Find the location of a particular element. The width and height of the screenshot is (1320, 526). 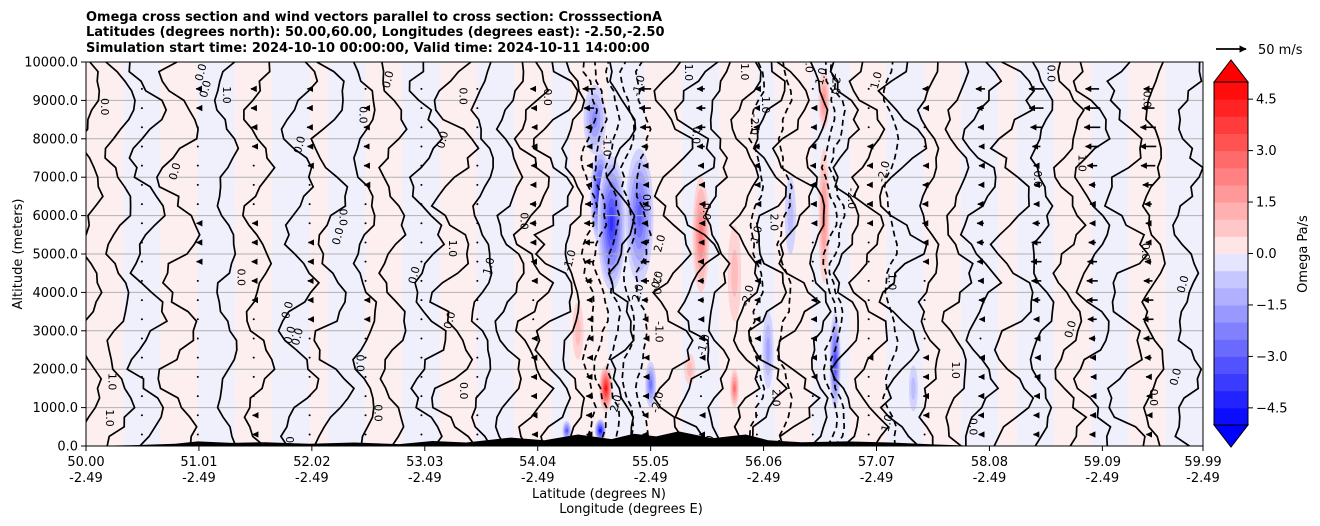

x-tick-label-lat: 56.06 is located at coordinates (763, 462).